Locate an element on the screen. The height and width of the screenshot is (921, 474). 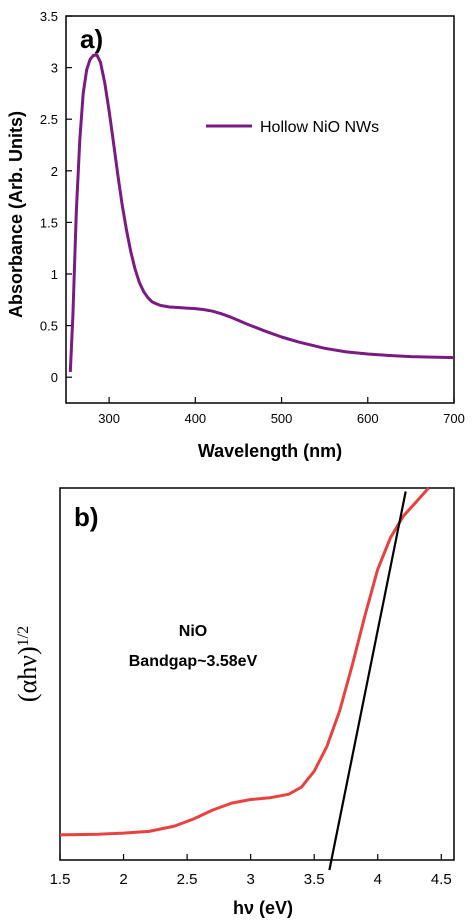
panel-b-x-axis: 1.5 2 2.5 3 3.5 4 4.5 is located at coordinates (251, 871).